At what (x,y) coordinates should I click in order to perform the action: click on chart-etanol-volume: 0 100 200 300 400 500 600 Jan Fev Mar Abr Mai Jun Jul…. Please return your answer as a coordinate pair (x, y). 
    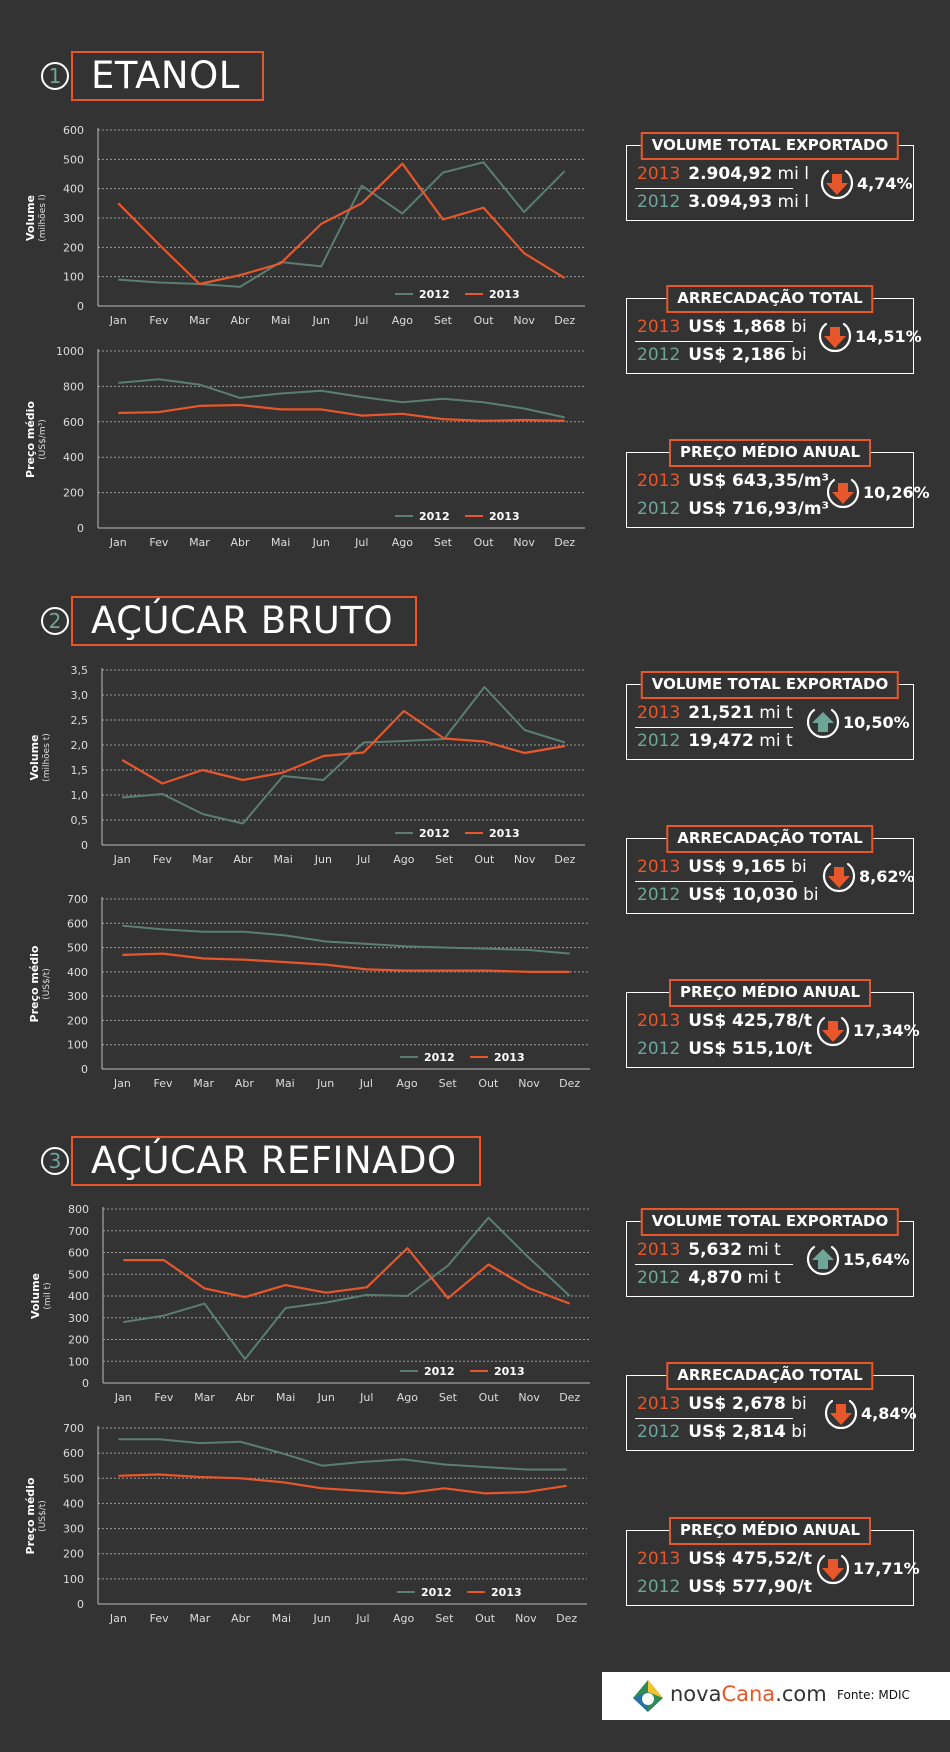
    Looking at the image, I should click on (304, 225).